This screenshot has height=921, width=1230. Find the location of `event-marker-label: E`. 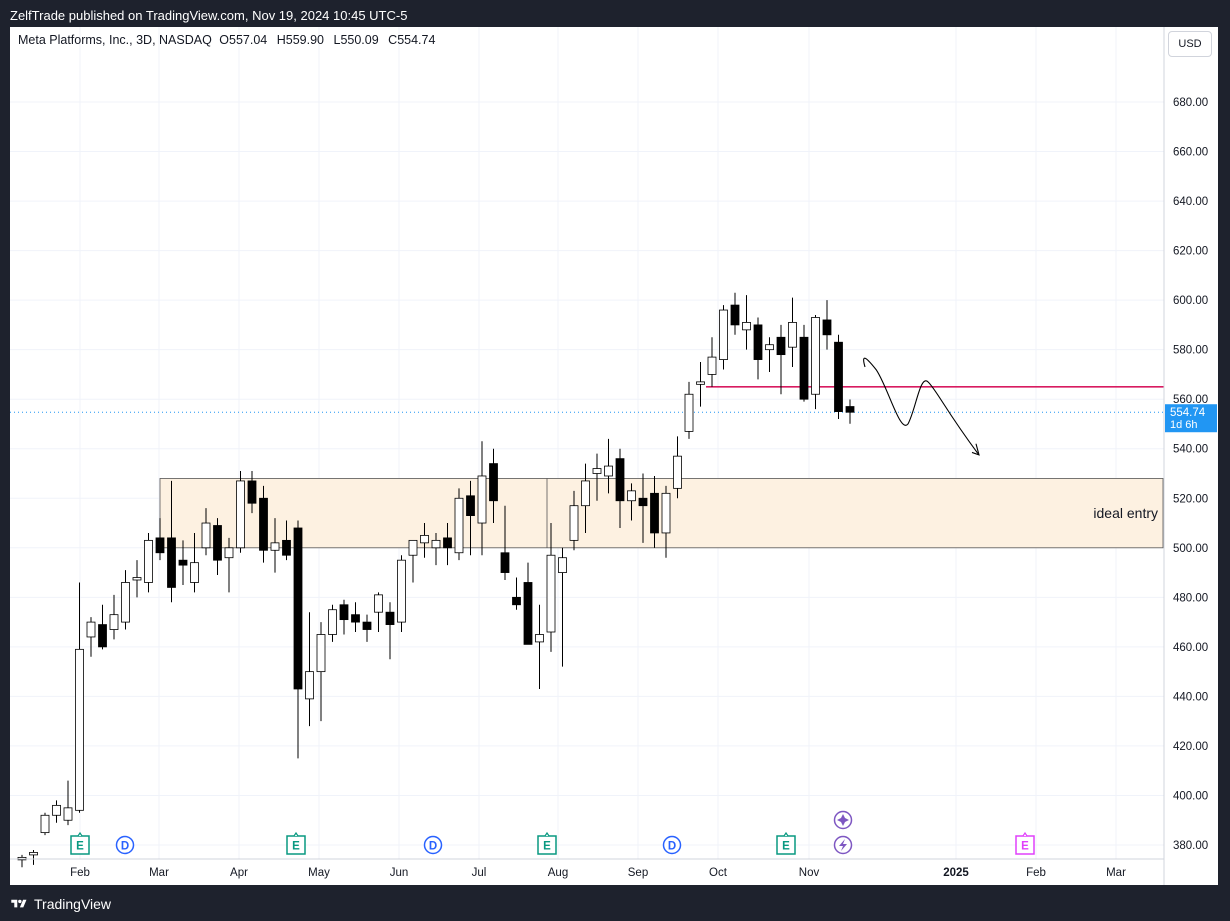

event-marker-label: E is located at coordinates (1025, 847).